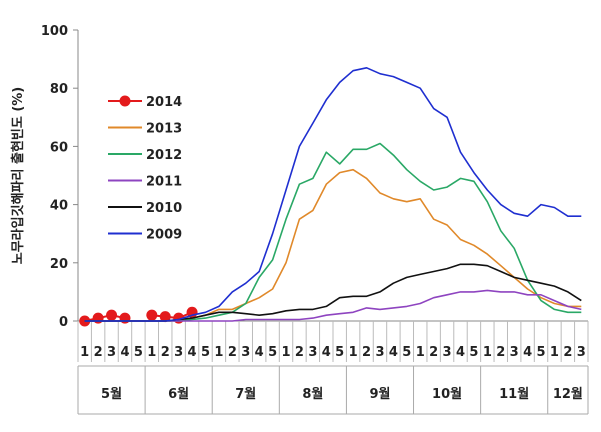 The width and height of the screenshot is (601, 432). Describe the element at coordinates (245, 394) in the screenshot. I see `x-month-label: 7월` at that location.